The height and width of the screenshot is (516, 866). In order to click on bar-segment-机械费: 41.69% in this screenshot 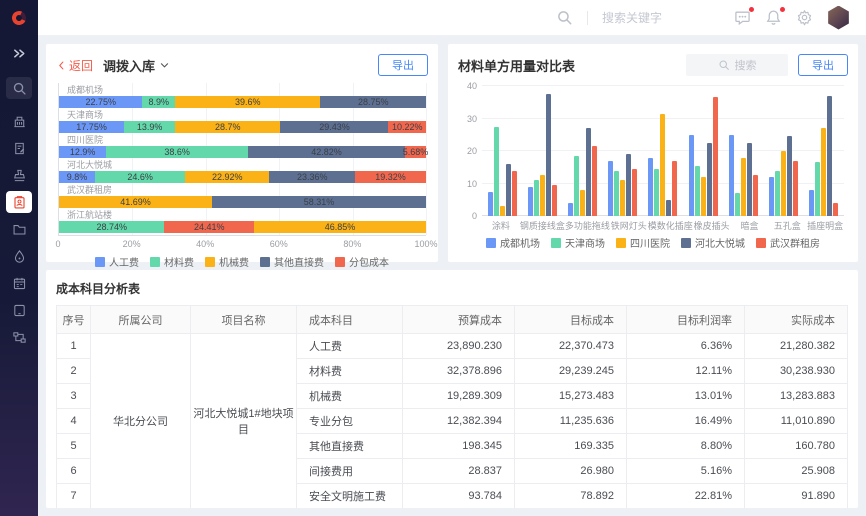, I will do `click(135, 202)`.